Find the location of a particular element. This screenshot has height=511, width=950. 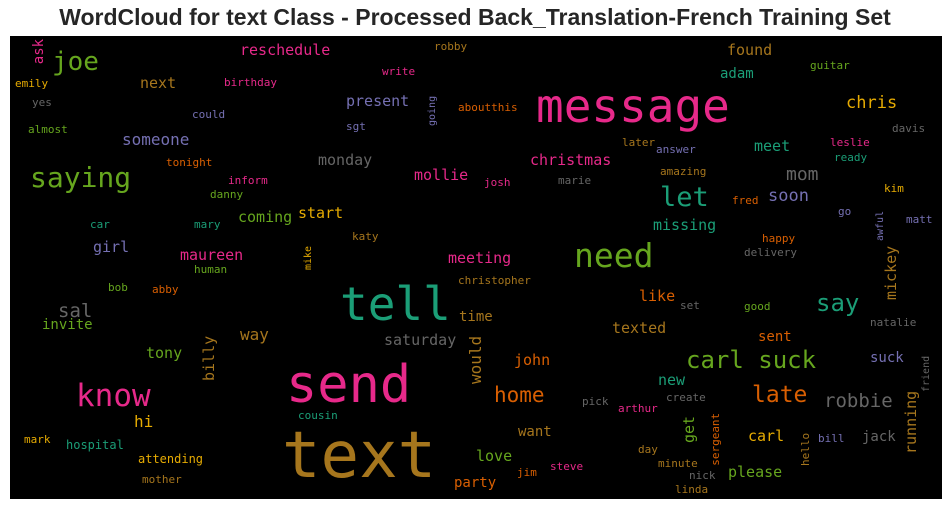

word-meet: meet is located at coordinates (772, 146).